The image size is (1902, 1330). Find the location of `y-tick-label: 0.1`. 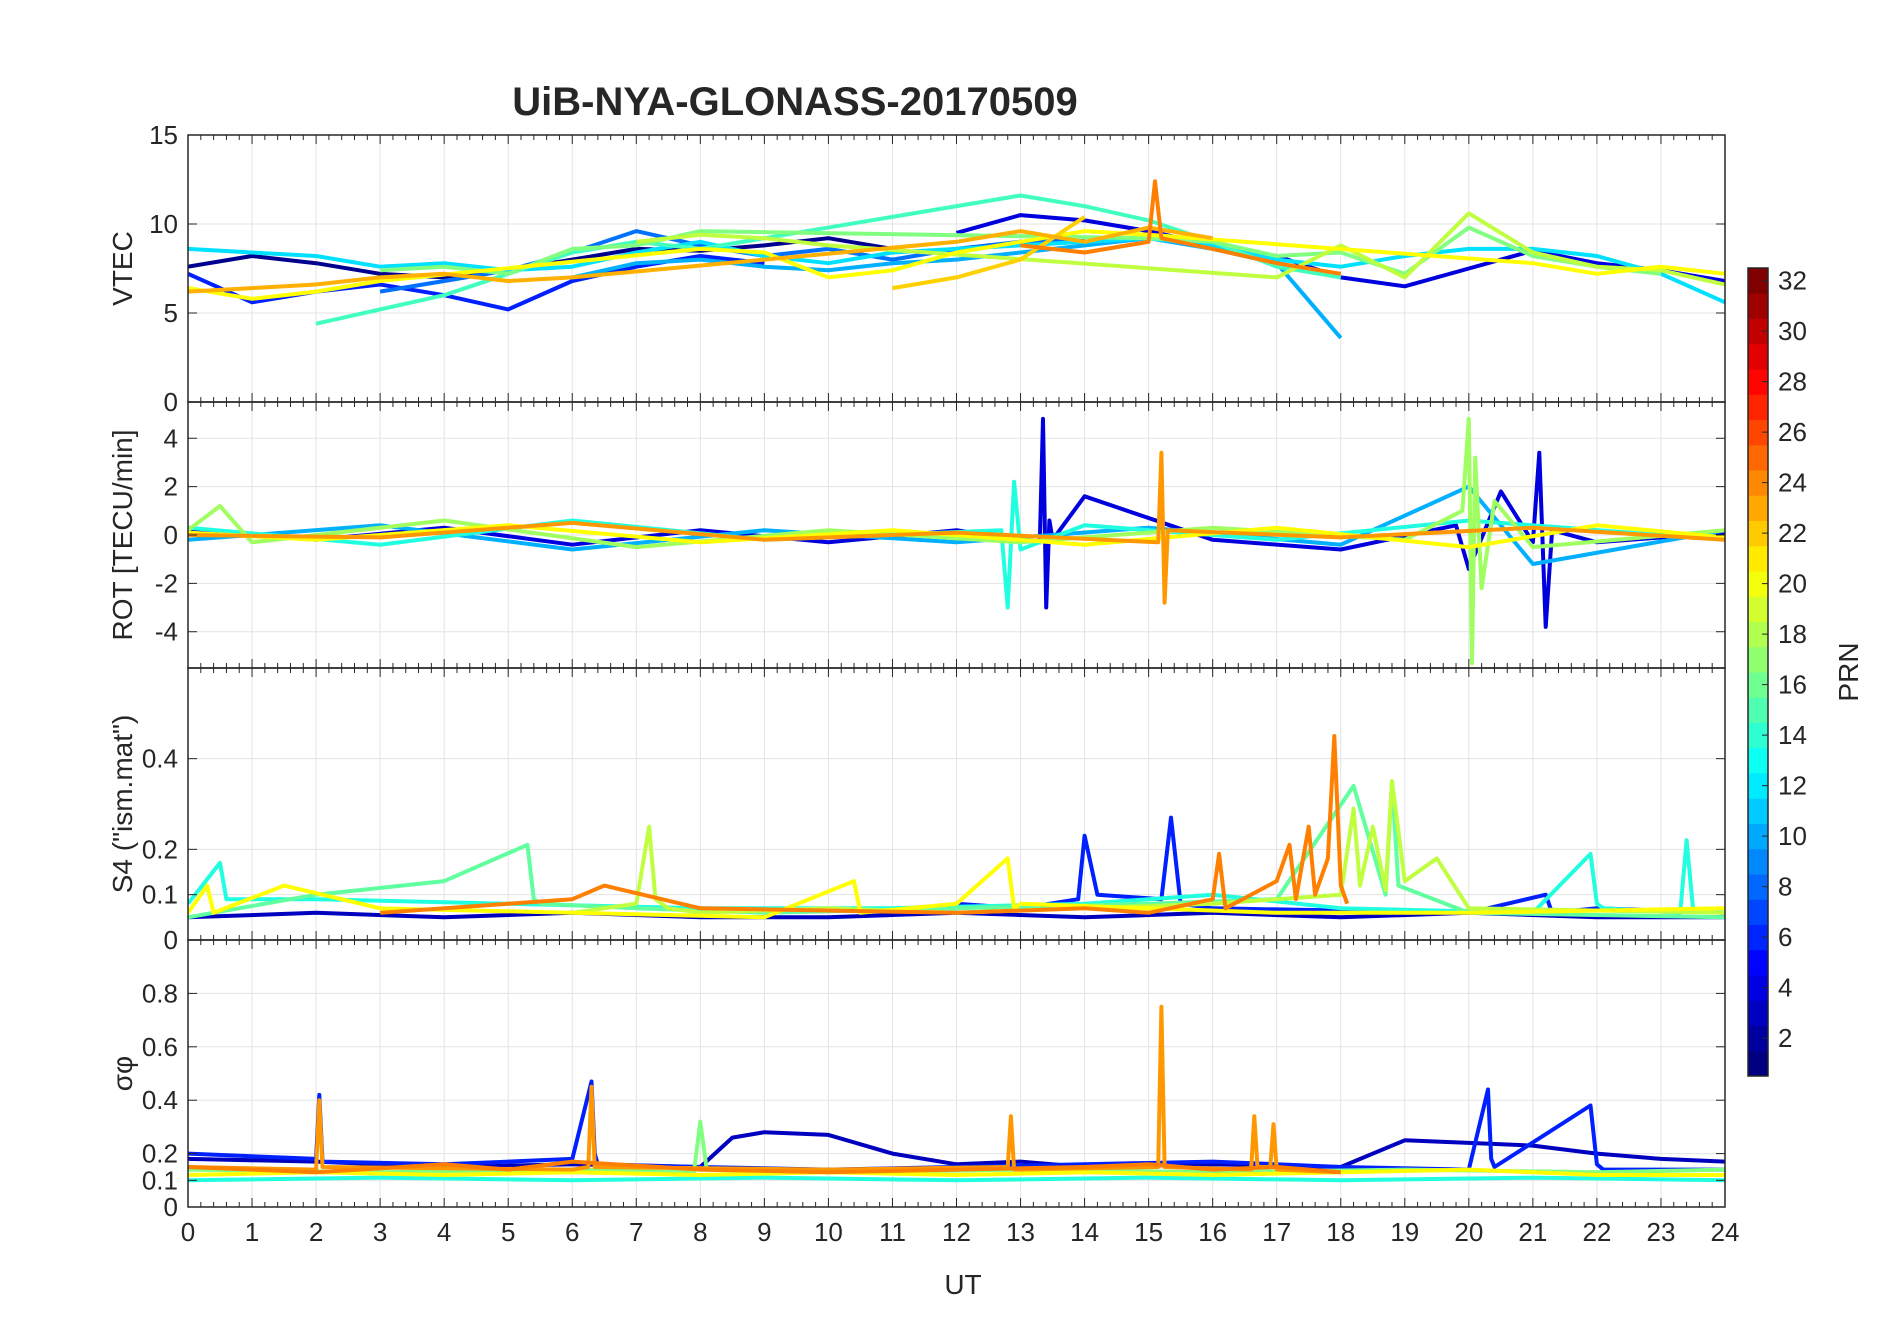

y-tick-label: 0.1 is located at coordinates (160, 895).